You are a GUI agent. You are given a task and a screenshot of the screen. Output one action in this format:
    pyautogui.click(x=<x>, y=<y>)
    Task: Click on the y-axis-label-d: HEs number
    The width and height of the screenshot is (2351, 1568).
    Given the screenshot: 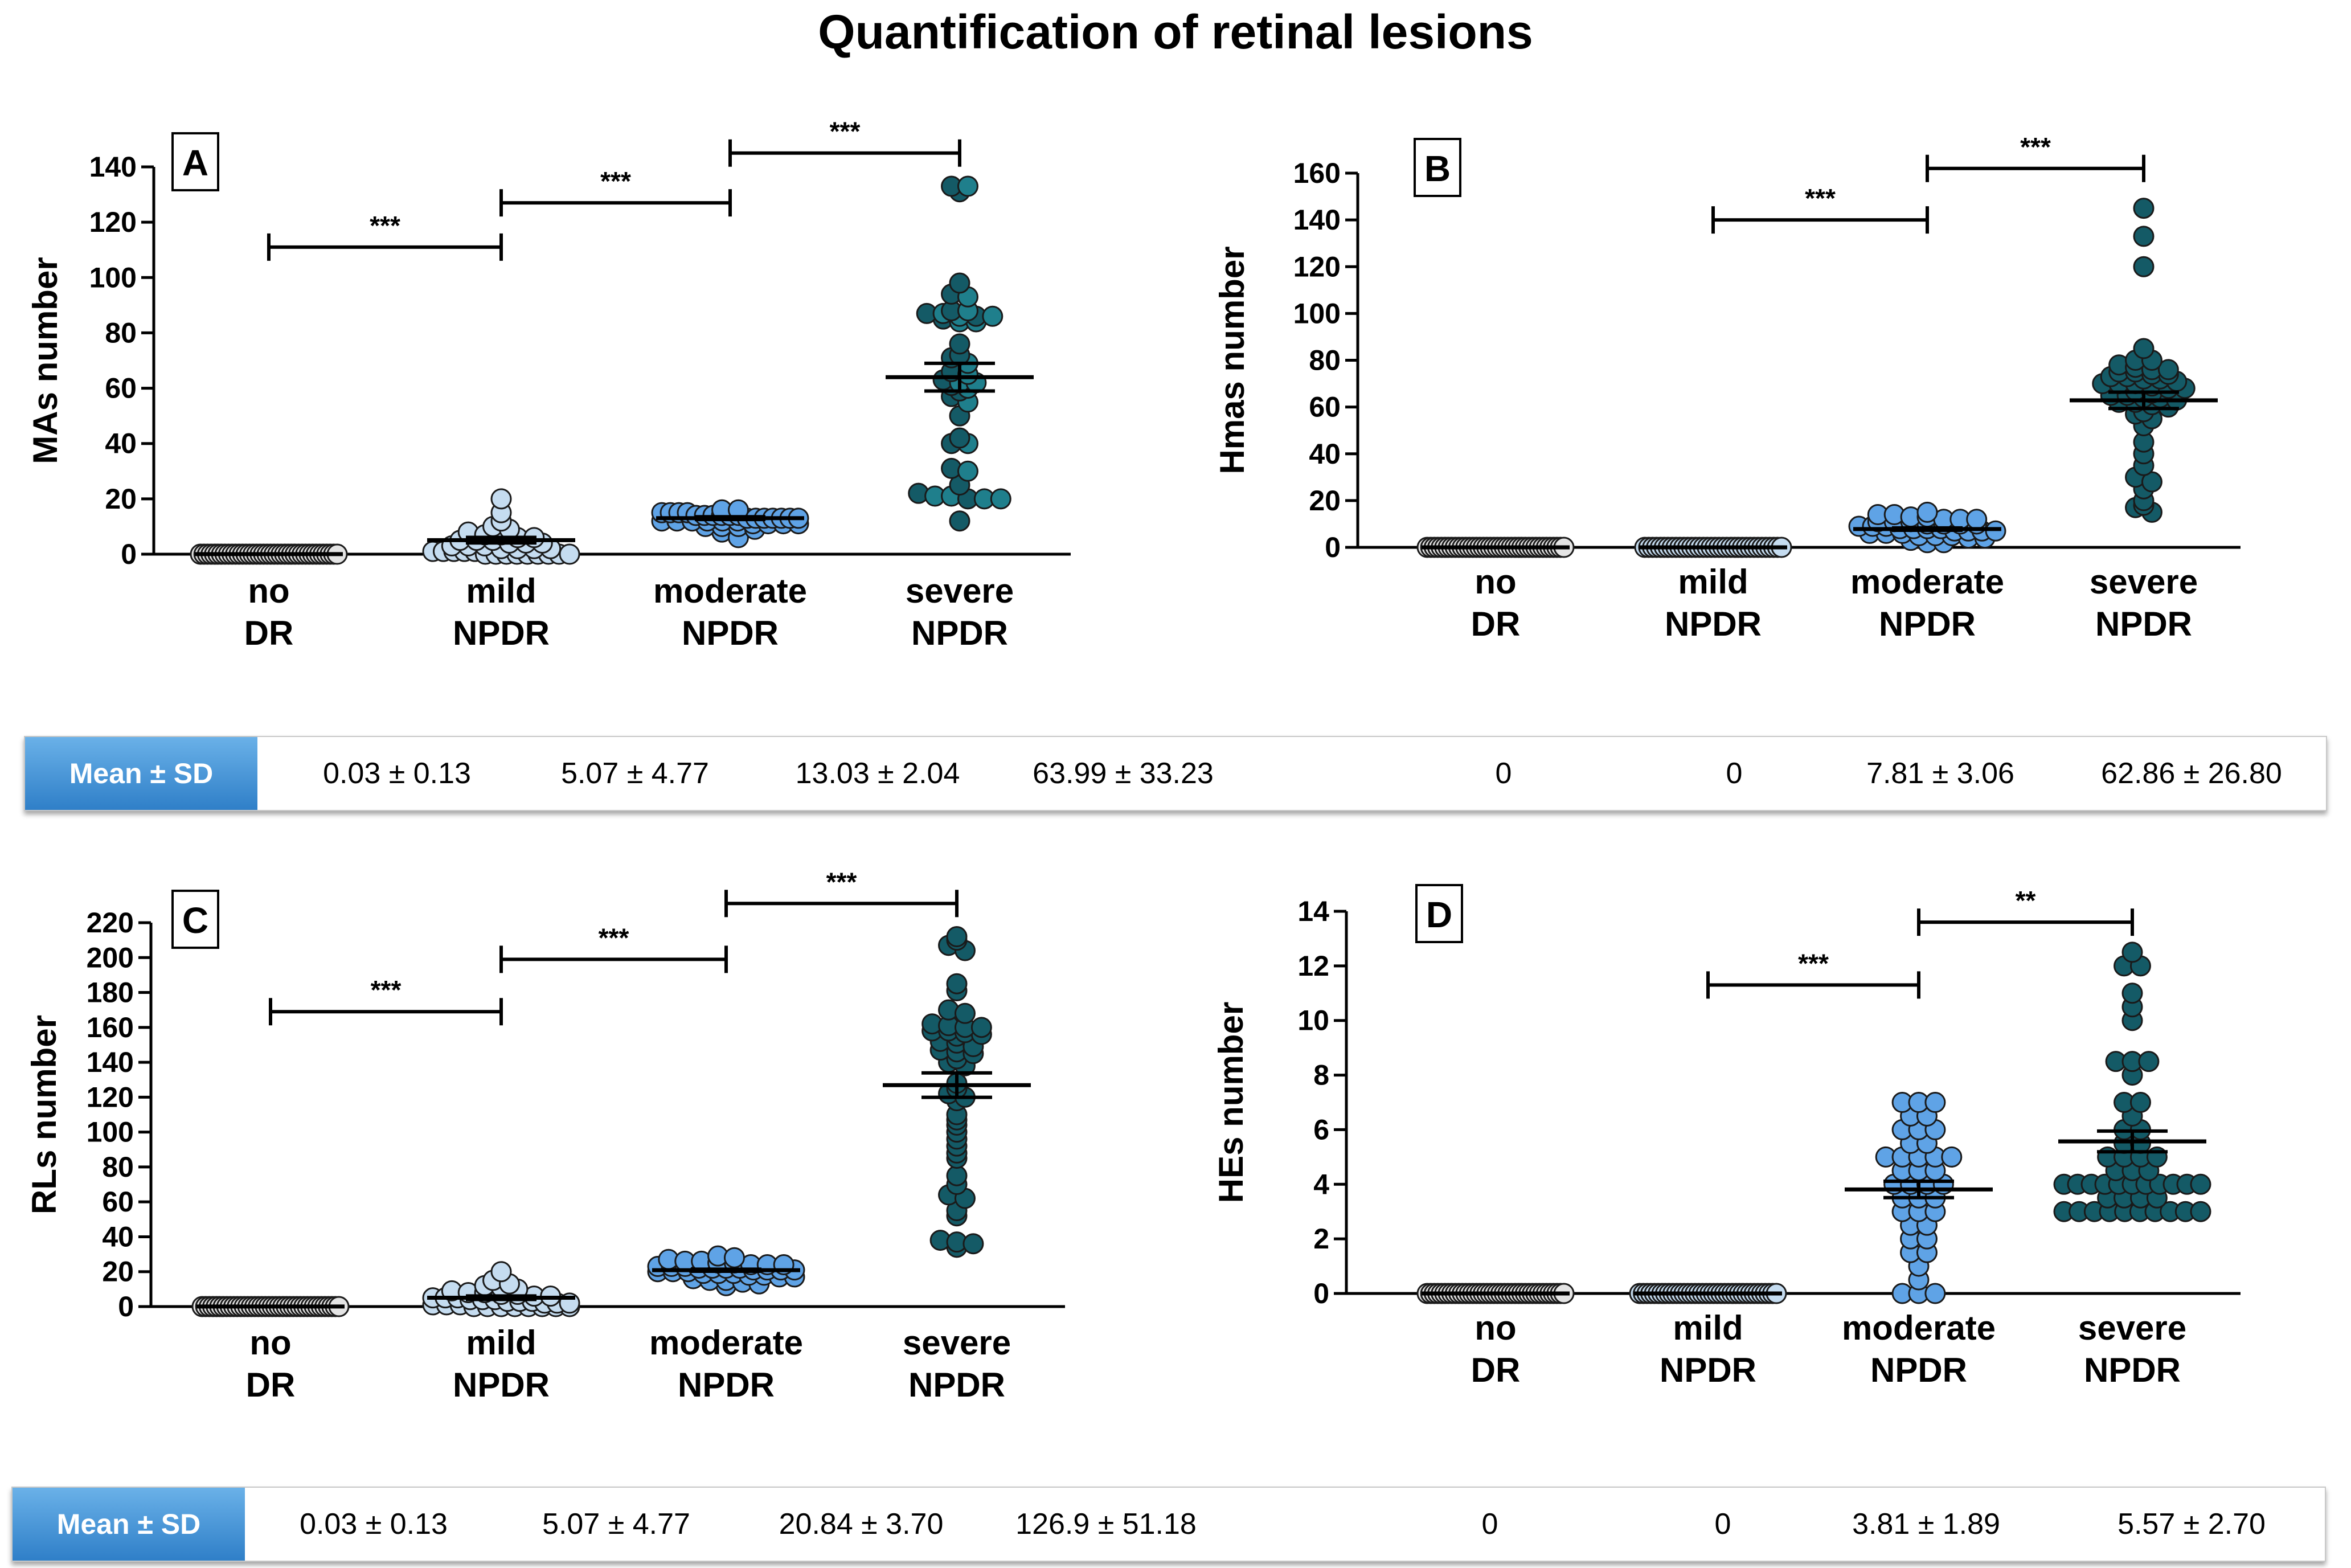 What is the action you would take?
    pyautogui.click(x=1231, y=1102)
    